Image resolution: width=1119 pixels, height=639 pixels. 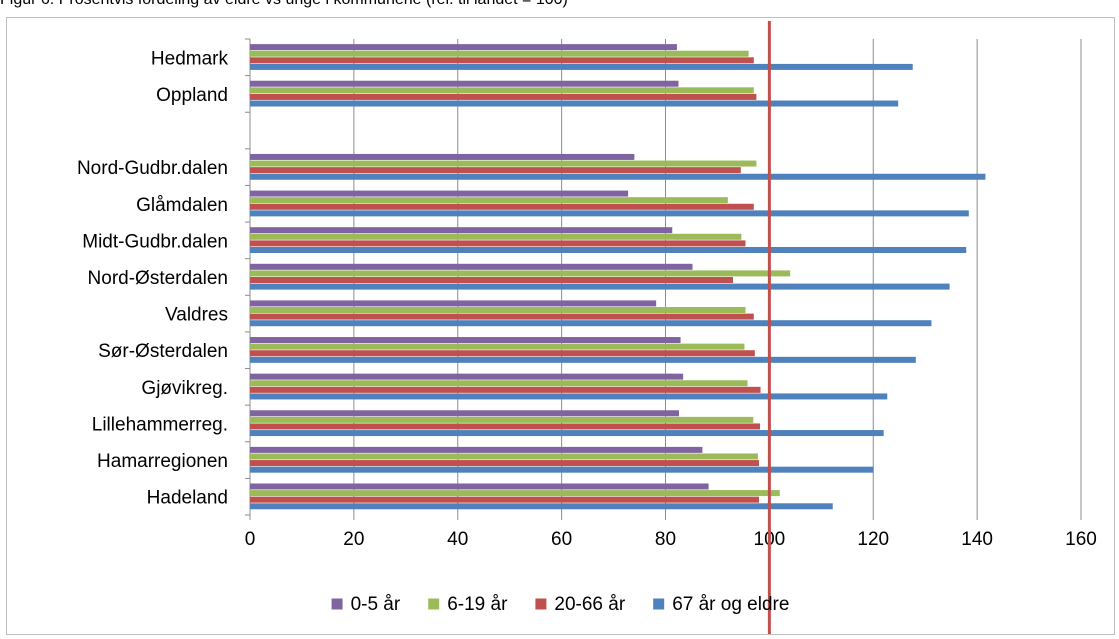 What do you see at coordinates (162, 461) in the screenshot?
I see `category-label: Hamarregionen` at bounding box center [162, 461].